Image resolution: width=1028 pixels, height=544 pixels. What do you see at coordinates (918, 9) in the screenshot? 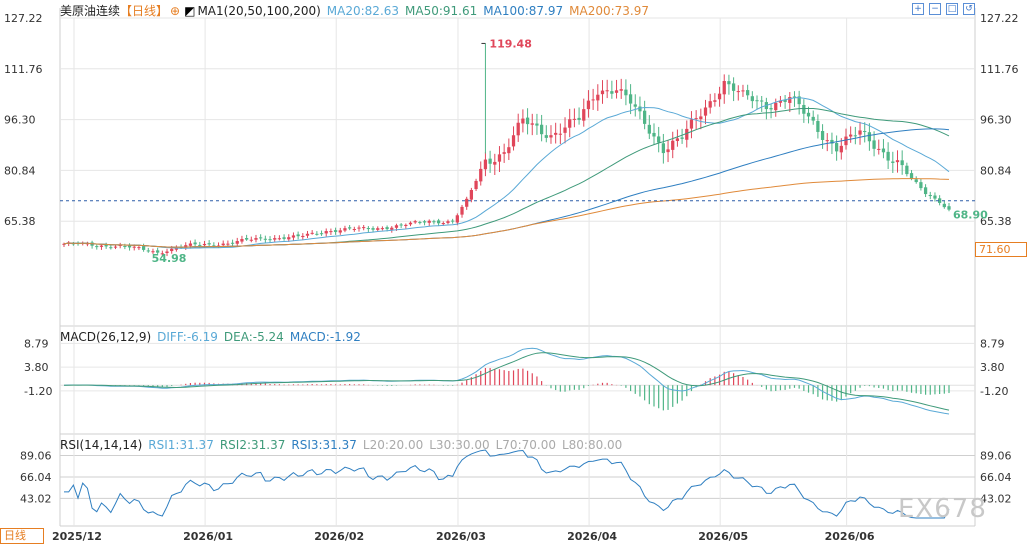
I see `zoom-in-icon: +` at bounding box center [918, 9].